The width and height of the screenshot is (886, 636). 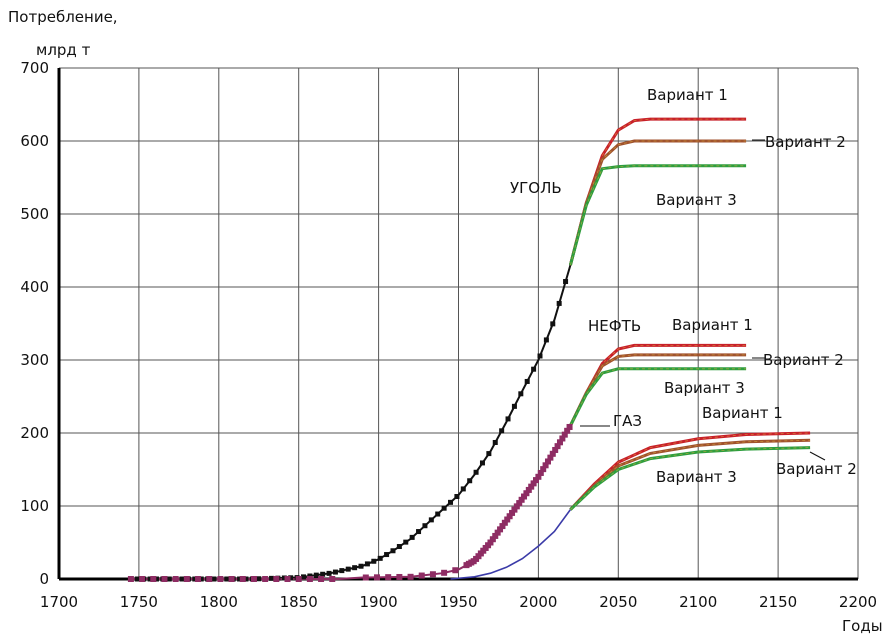 I want to click on coal-variant1-dash, so click(x=658, y=192).